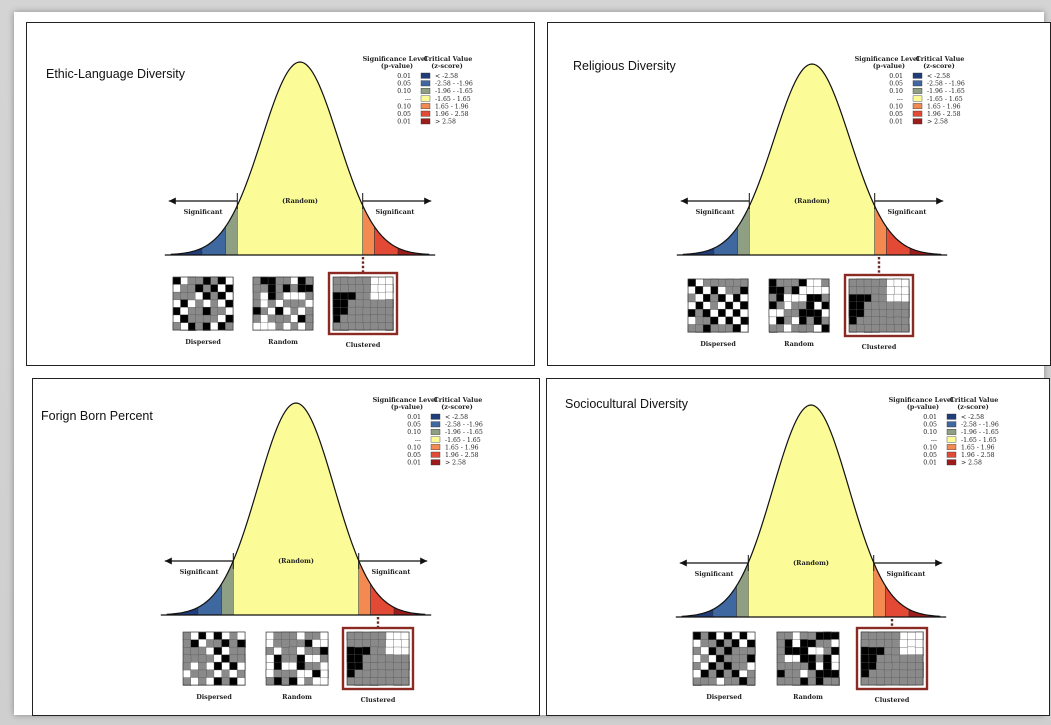 The height and width of the screenshot is (725, 1051). I want to click on dispersed-map, so click(718, 305).